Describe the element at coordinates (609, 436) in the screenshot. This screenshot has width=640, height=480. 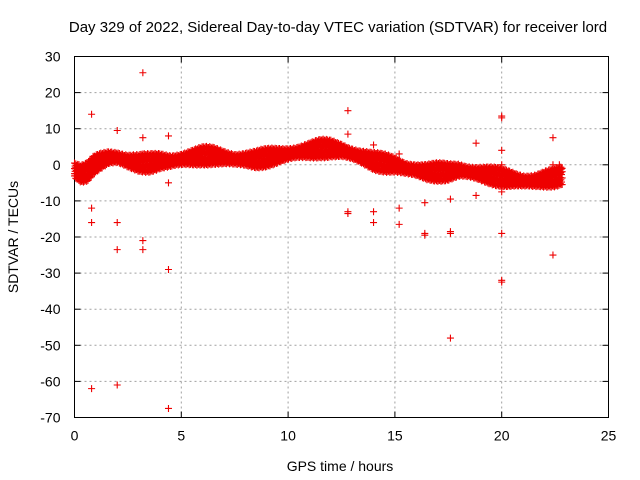
I see `x-tick-label: 25` at that location.